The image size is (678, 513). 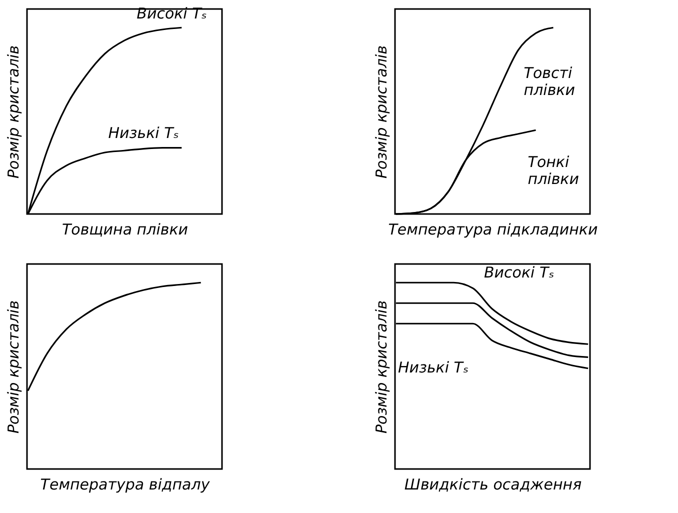 What do you see at coordinates (519, 273) in the screenshot?
I see `series-label: Високі Tₛ` at bounding box center [519, 273].